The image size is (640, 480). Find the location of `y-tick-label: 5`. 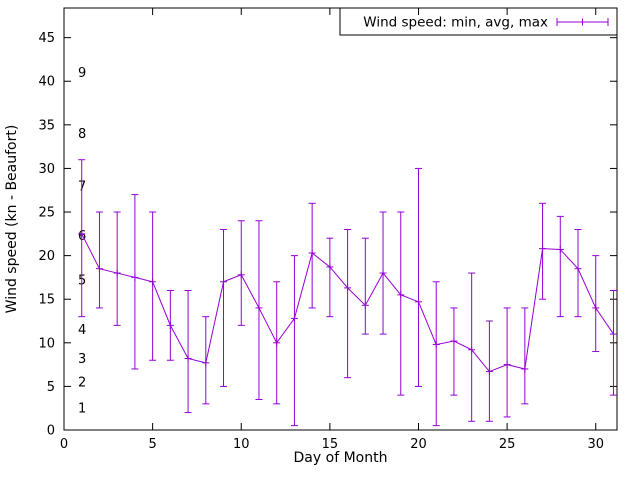

y-tick-label: 5 is located at coordinates (51, 387).